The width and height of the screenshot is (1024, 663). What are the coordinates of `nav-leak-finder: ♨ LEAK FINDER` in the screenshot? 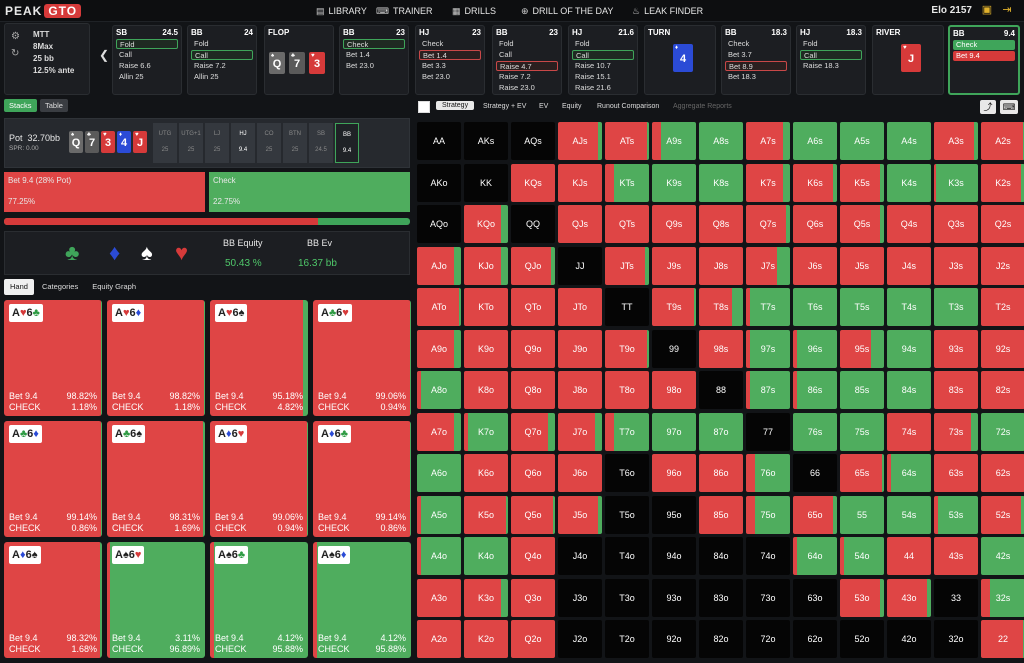 It's located at (667, 11).